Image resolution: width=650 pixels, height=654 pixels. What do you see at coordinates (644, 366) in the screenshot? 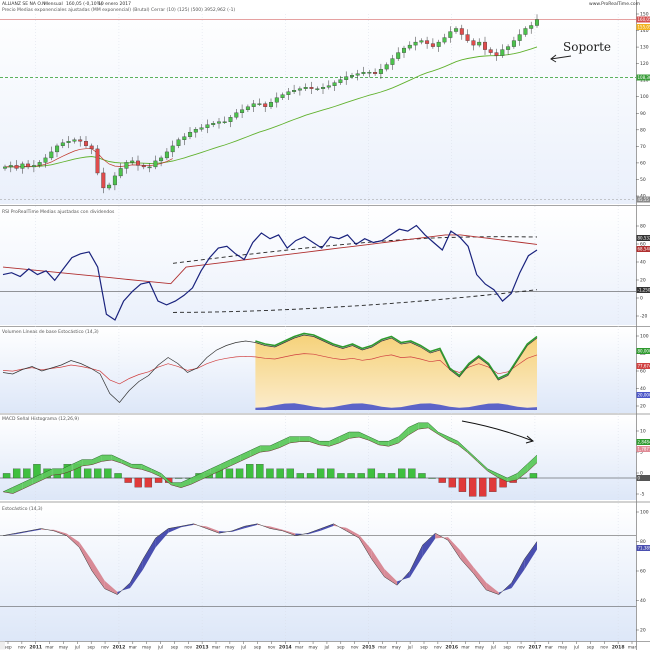
I see `value-marker-label: 77,674` at bounding box center [644, 366].